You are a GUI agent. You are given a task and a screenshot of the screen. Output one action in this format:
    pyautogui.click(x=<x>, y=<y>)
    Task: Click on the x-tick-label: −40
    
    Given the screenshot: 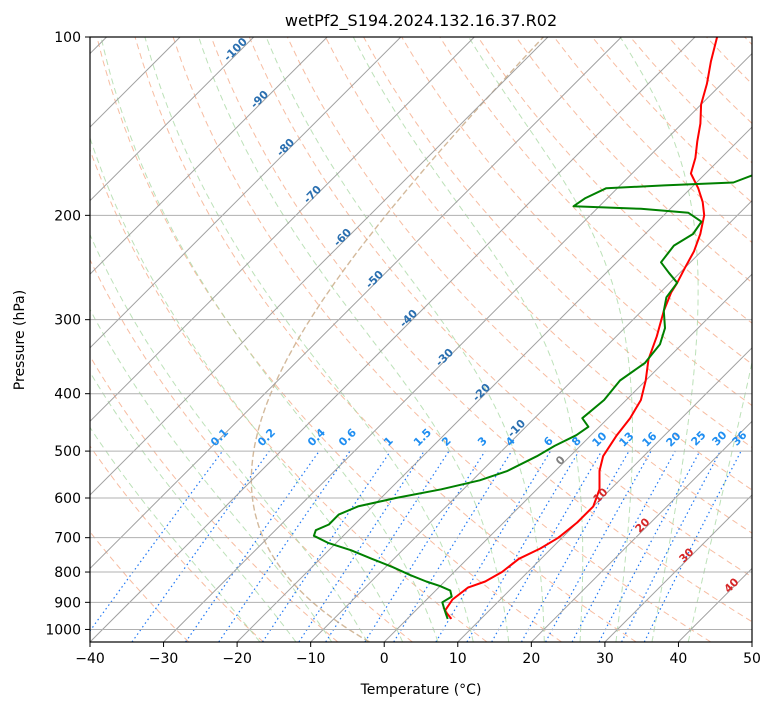 What is the action you would take?
    pyautogui.click(x=90, y=659)
    